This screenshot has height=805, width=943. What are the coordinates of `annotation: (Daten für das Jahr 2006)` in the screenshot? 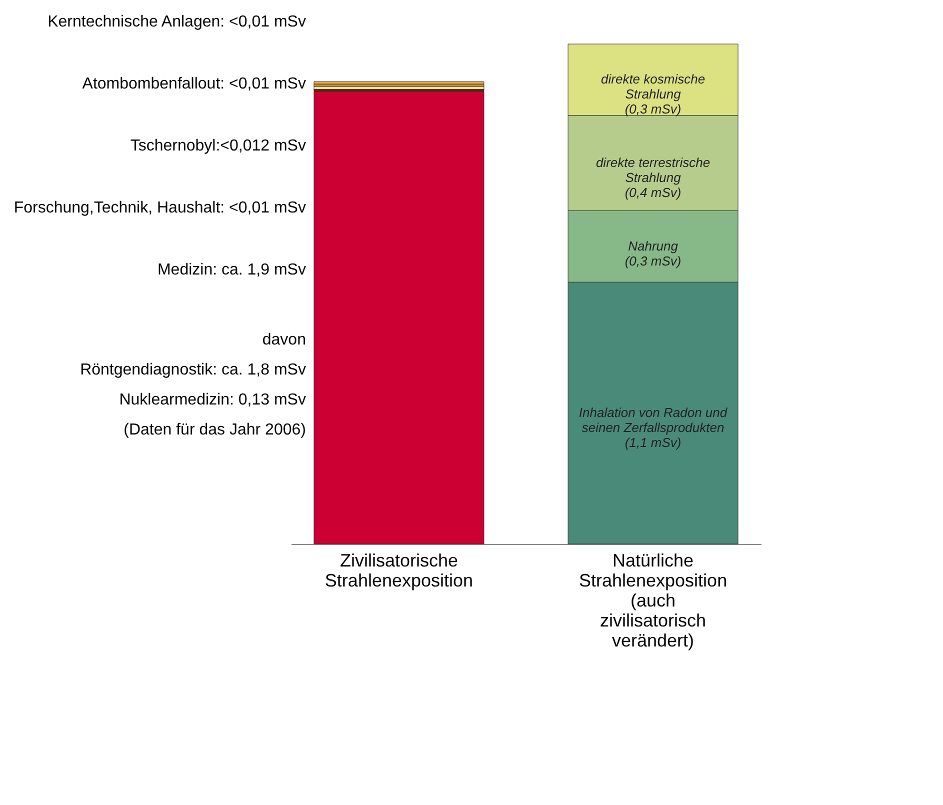 It's located at (215, 430).